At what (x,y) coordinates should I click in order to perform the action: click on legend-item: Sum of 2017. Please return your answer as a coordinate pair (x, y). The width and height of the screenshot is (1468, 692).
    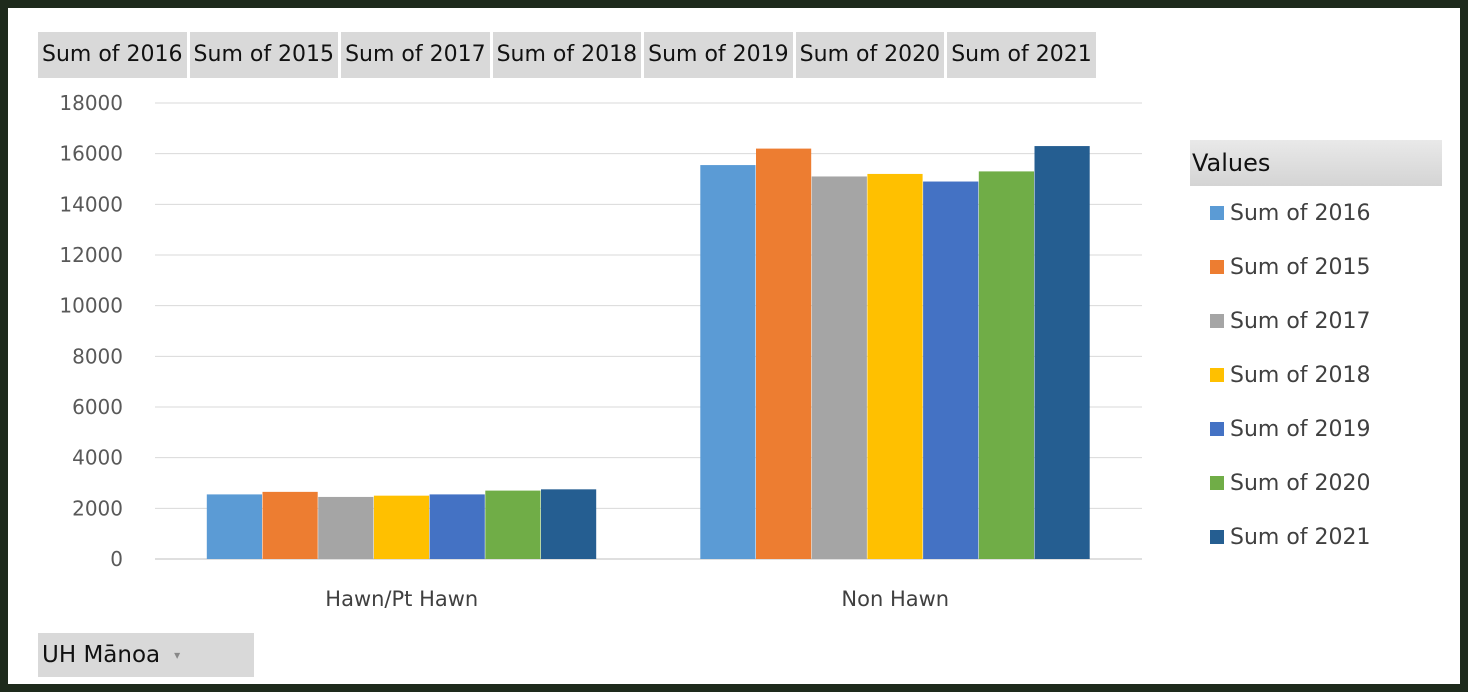
    Looking at the image, I should click on (1316, 321).